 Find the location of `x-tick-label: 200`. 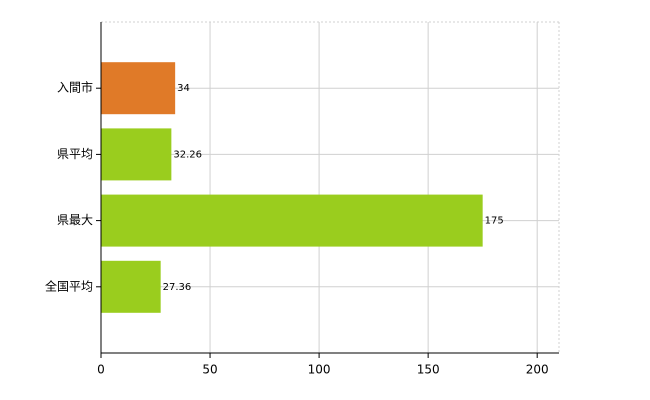

x-tick-label: 200 is located at coordinates (537, 370).